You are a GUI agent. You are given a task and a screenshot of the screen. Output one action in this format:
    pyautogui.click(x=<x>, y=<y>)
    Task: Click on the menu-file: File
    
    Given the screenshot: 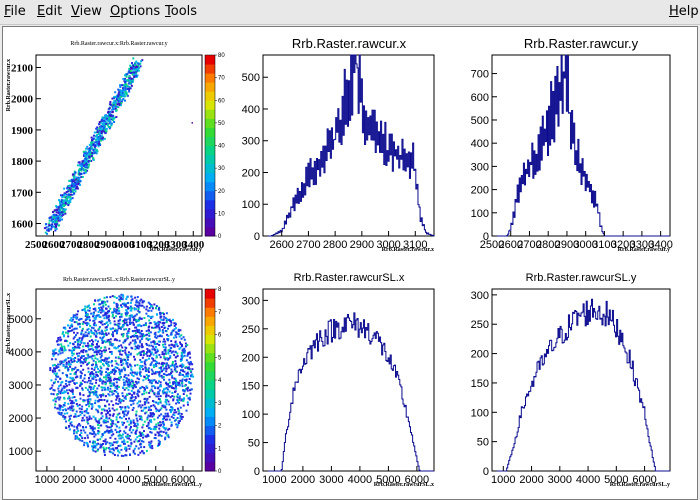 What is the action you would take?
    pyautogui.click(x=15, y=11)
    